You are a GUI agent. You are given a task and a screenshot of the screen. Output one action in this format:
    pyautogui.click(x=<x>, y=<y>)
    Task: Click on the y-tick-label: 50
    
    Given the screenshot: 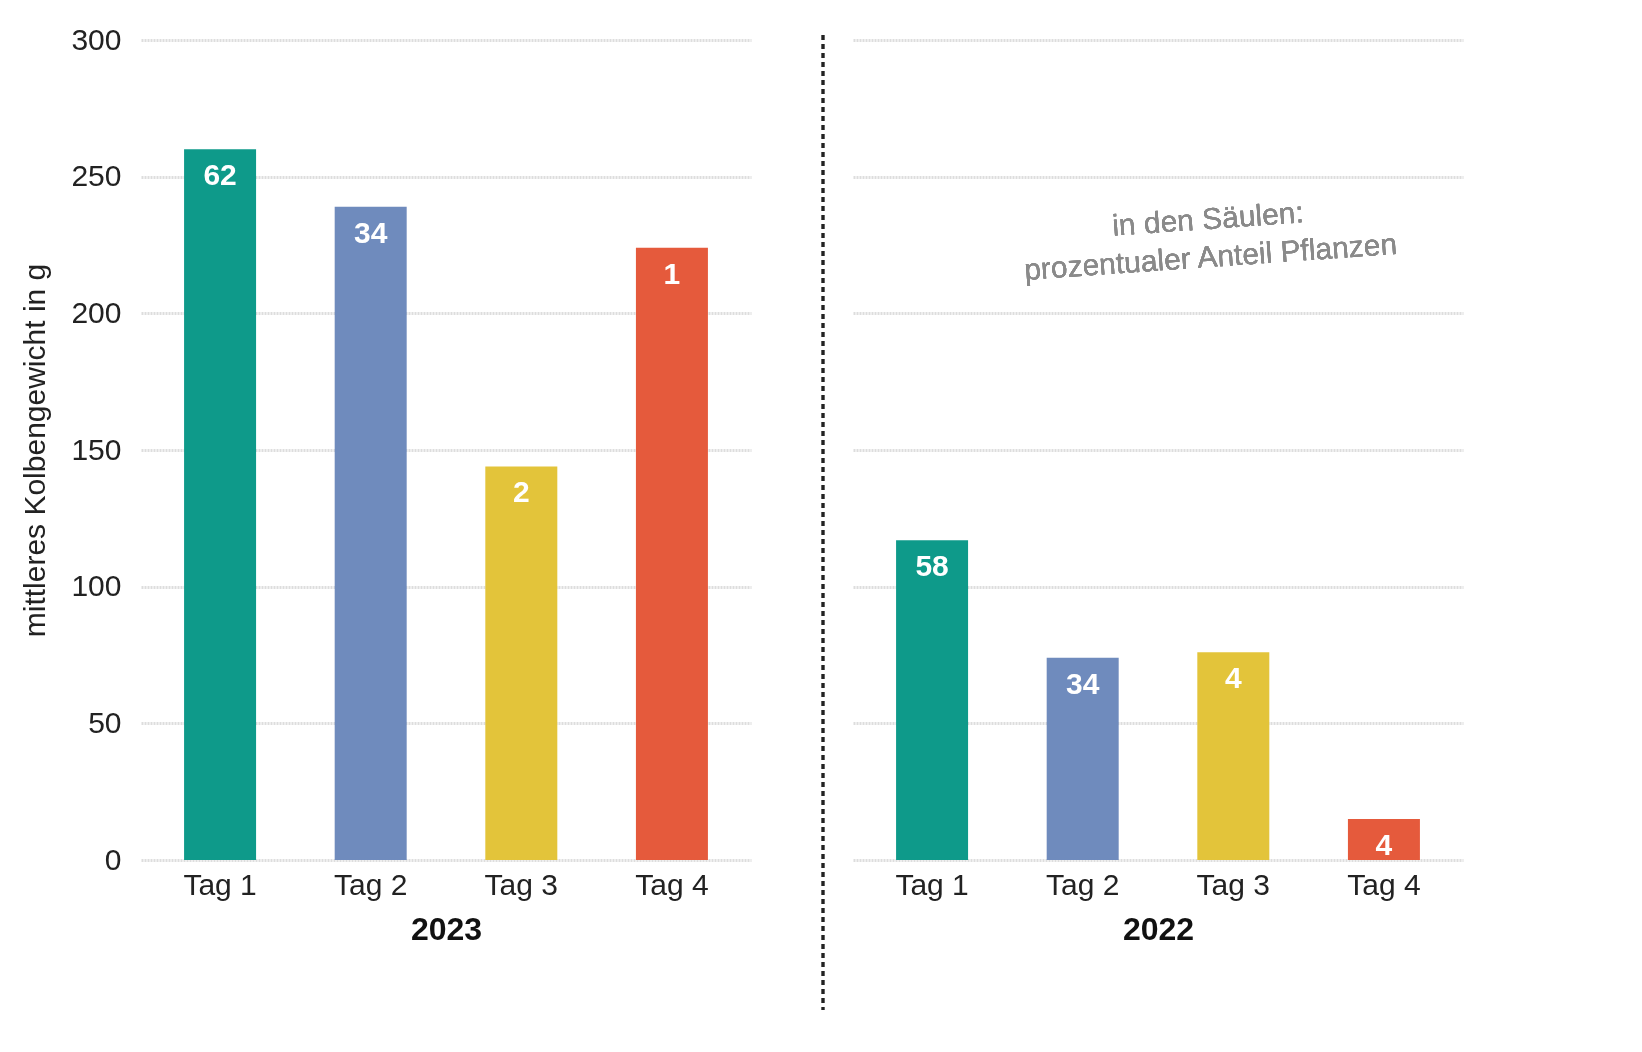 What is the action you would take?
    pyautogui.click(x=105, y=722)
    